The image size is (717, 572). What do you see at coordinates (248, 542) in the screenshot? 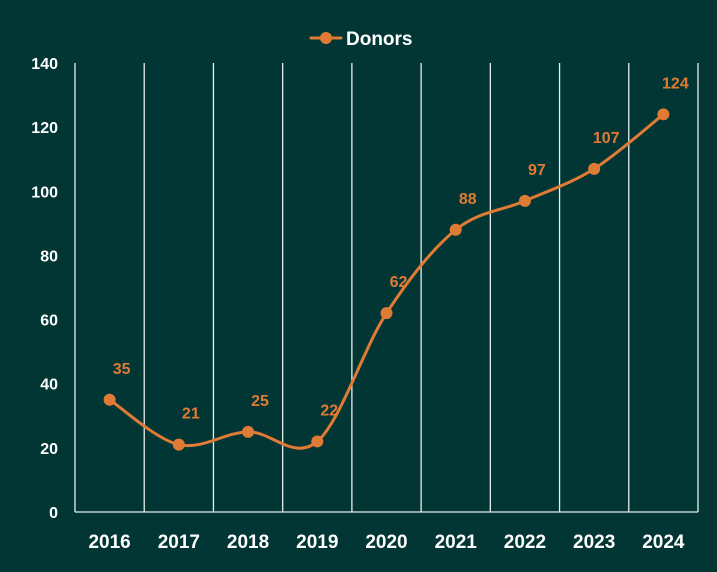
I see `x-tick-label: 2018` at bounding box center [248, 542].